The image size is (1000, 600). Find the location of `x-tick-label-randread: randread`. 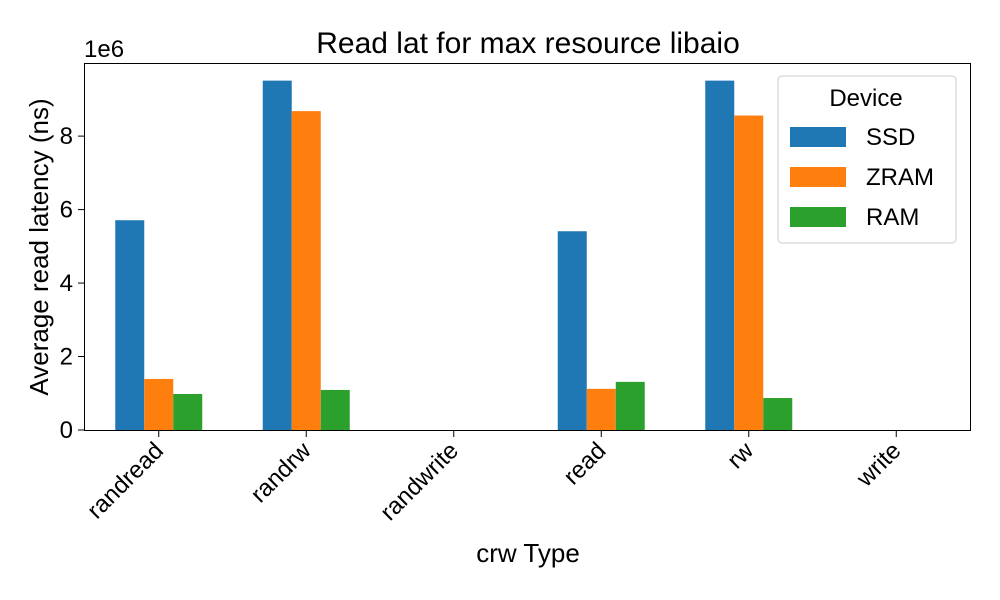

x-tick-label-randread: randread is located at coordinates (125, 480).